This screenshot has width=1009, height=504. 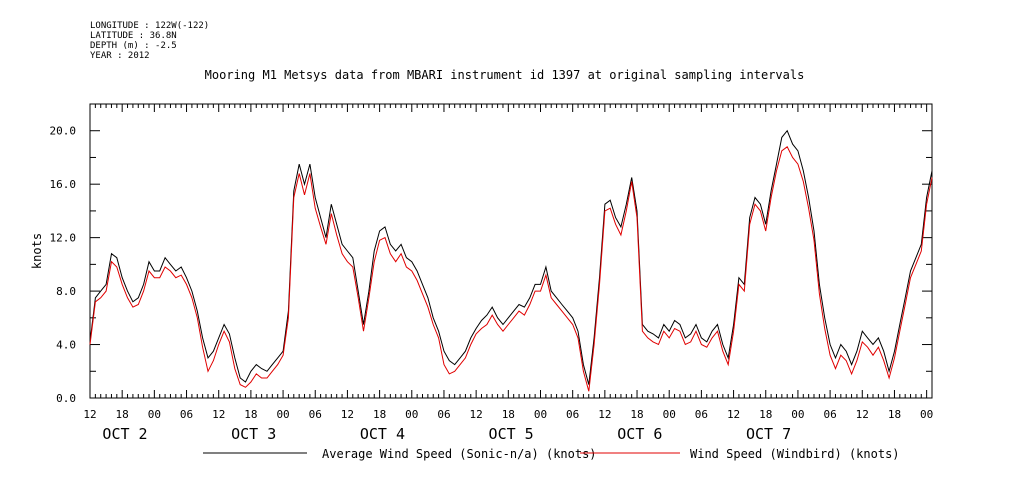 What do you see at coordinates (459, 454) in the screenshot?
I see `legend-label-sonic: Average Wind Speed (Sonic-n/a) (knots)` at bounding box center [459, 454].